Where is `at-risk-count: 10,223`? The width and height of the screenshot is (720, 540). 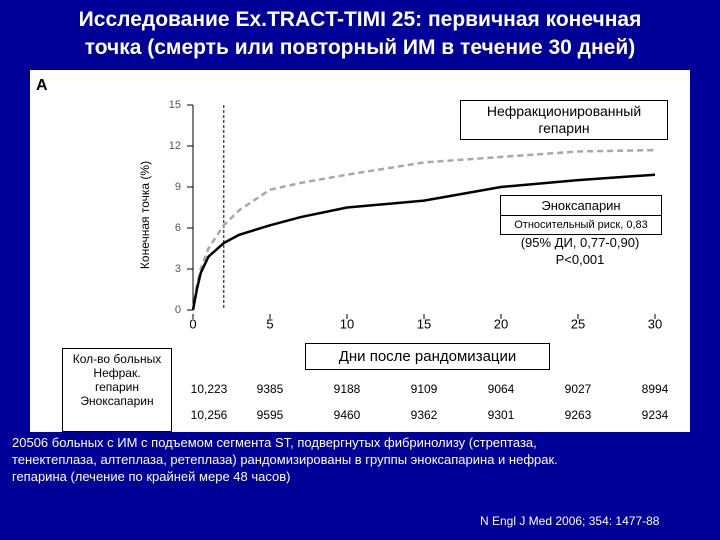
at-risk-count: 10,223 is located at coordinates (209, 389).